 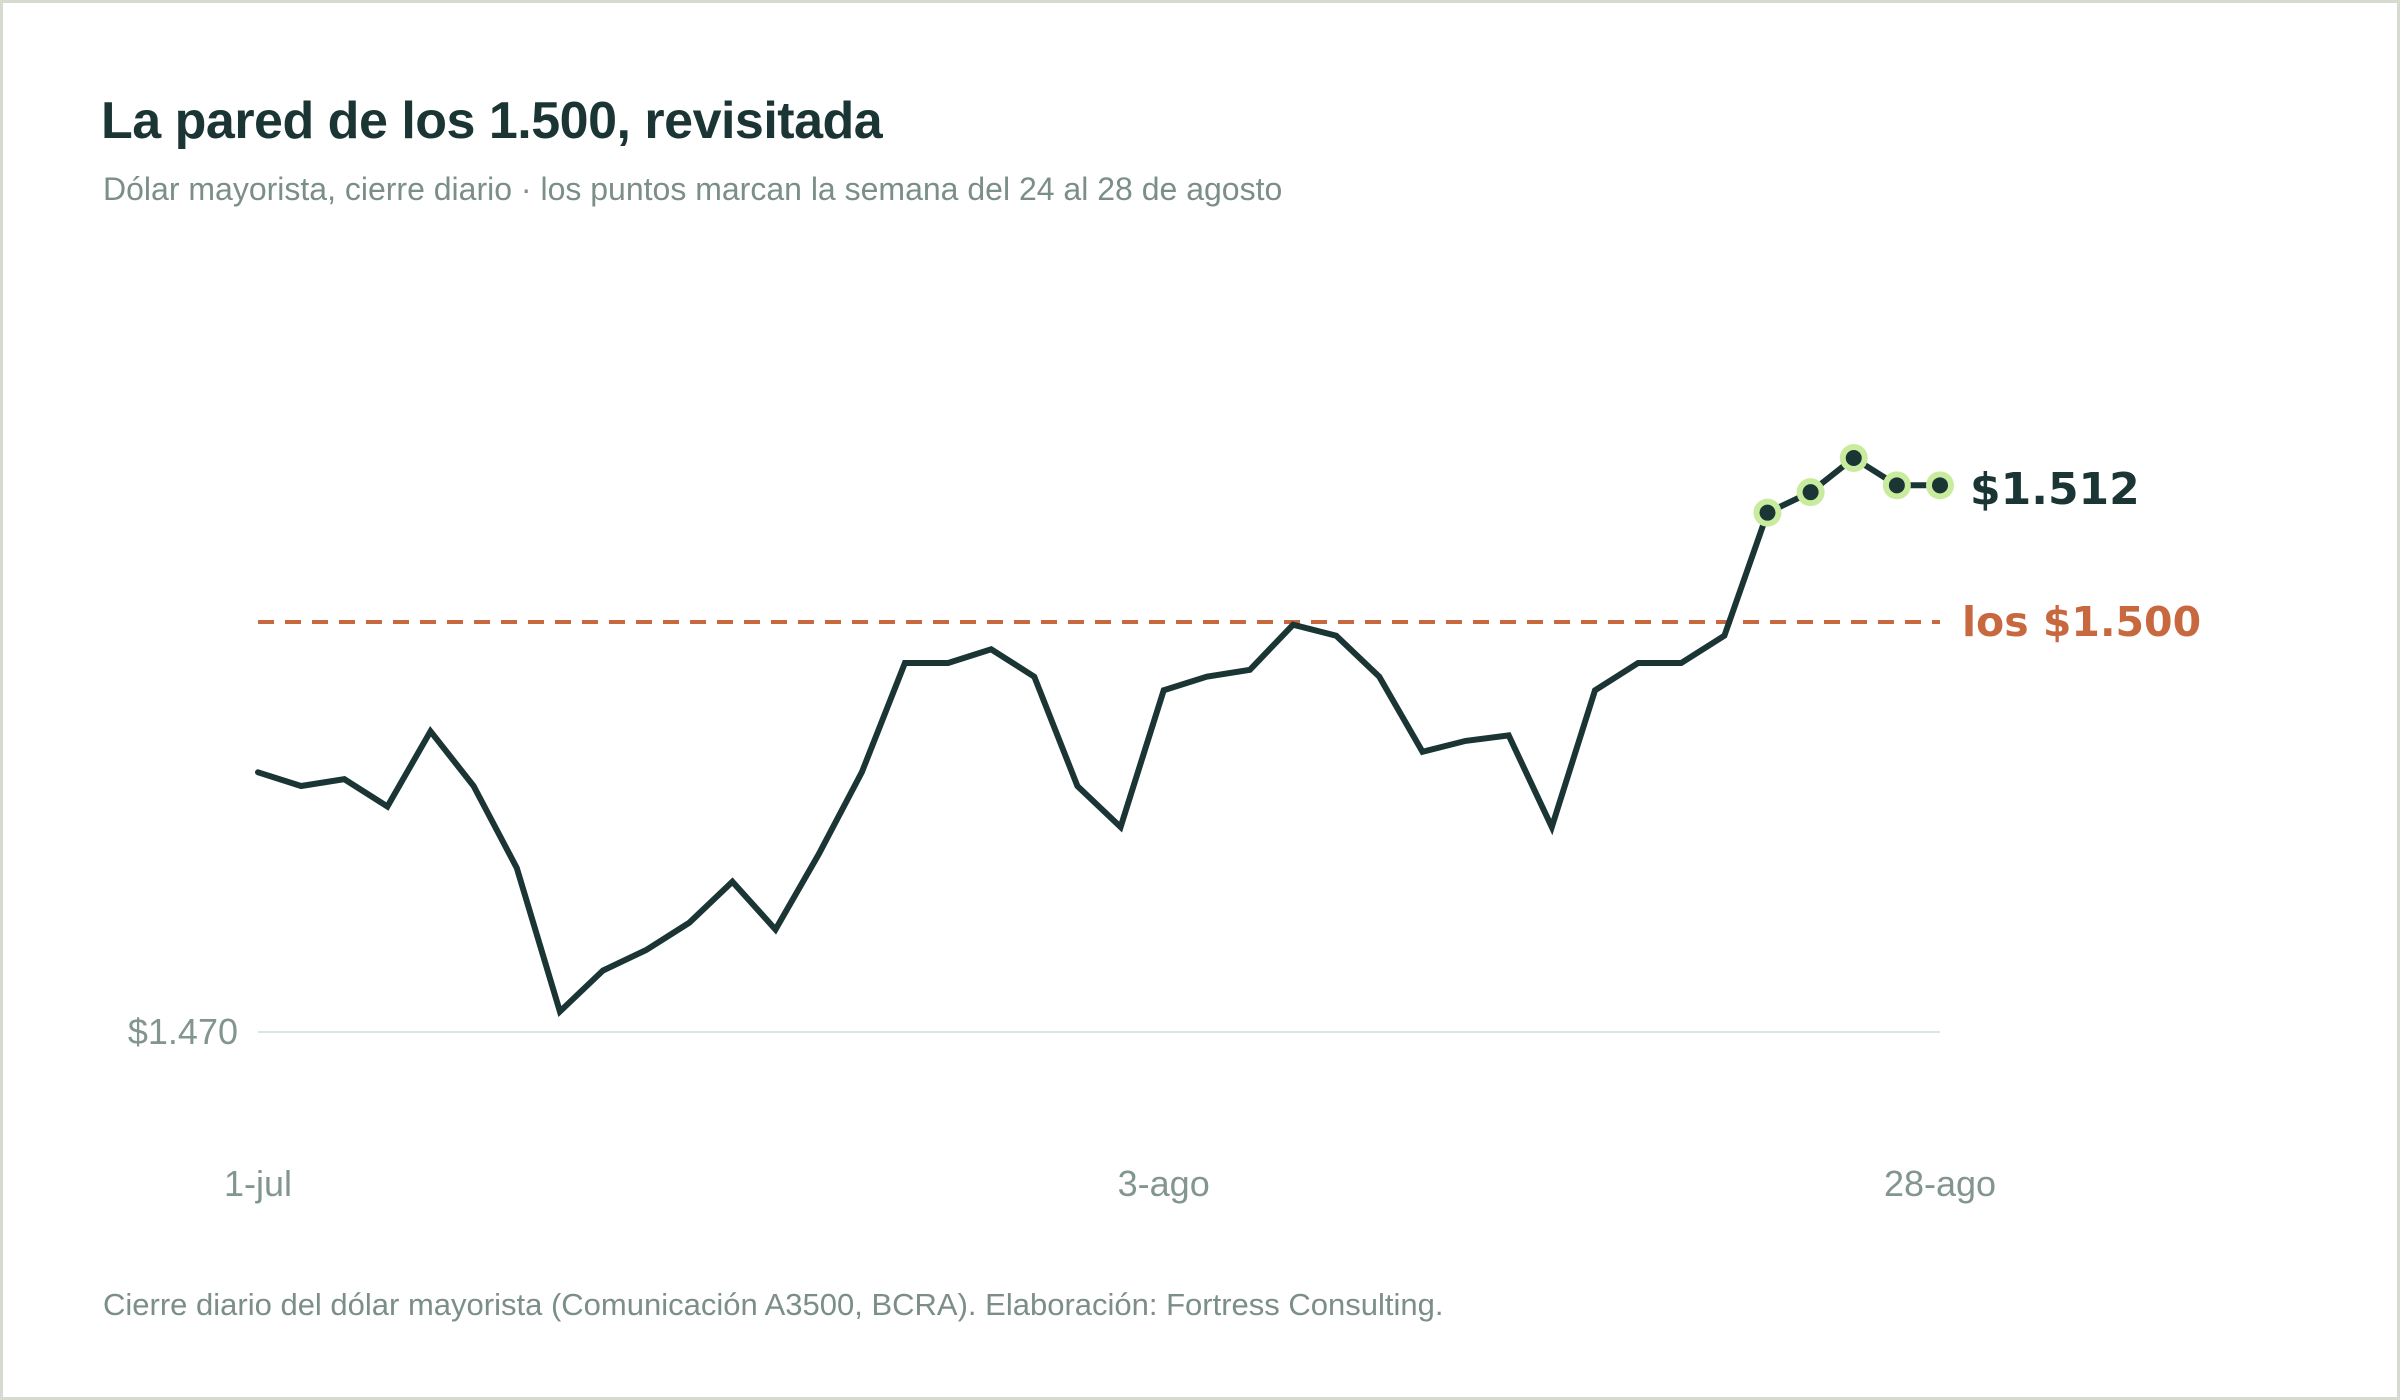 I want to click on chart-title: La pared de los 1.500, revisitada, so click(x=492, y=121).